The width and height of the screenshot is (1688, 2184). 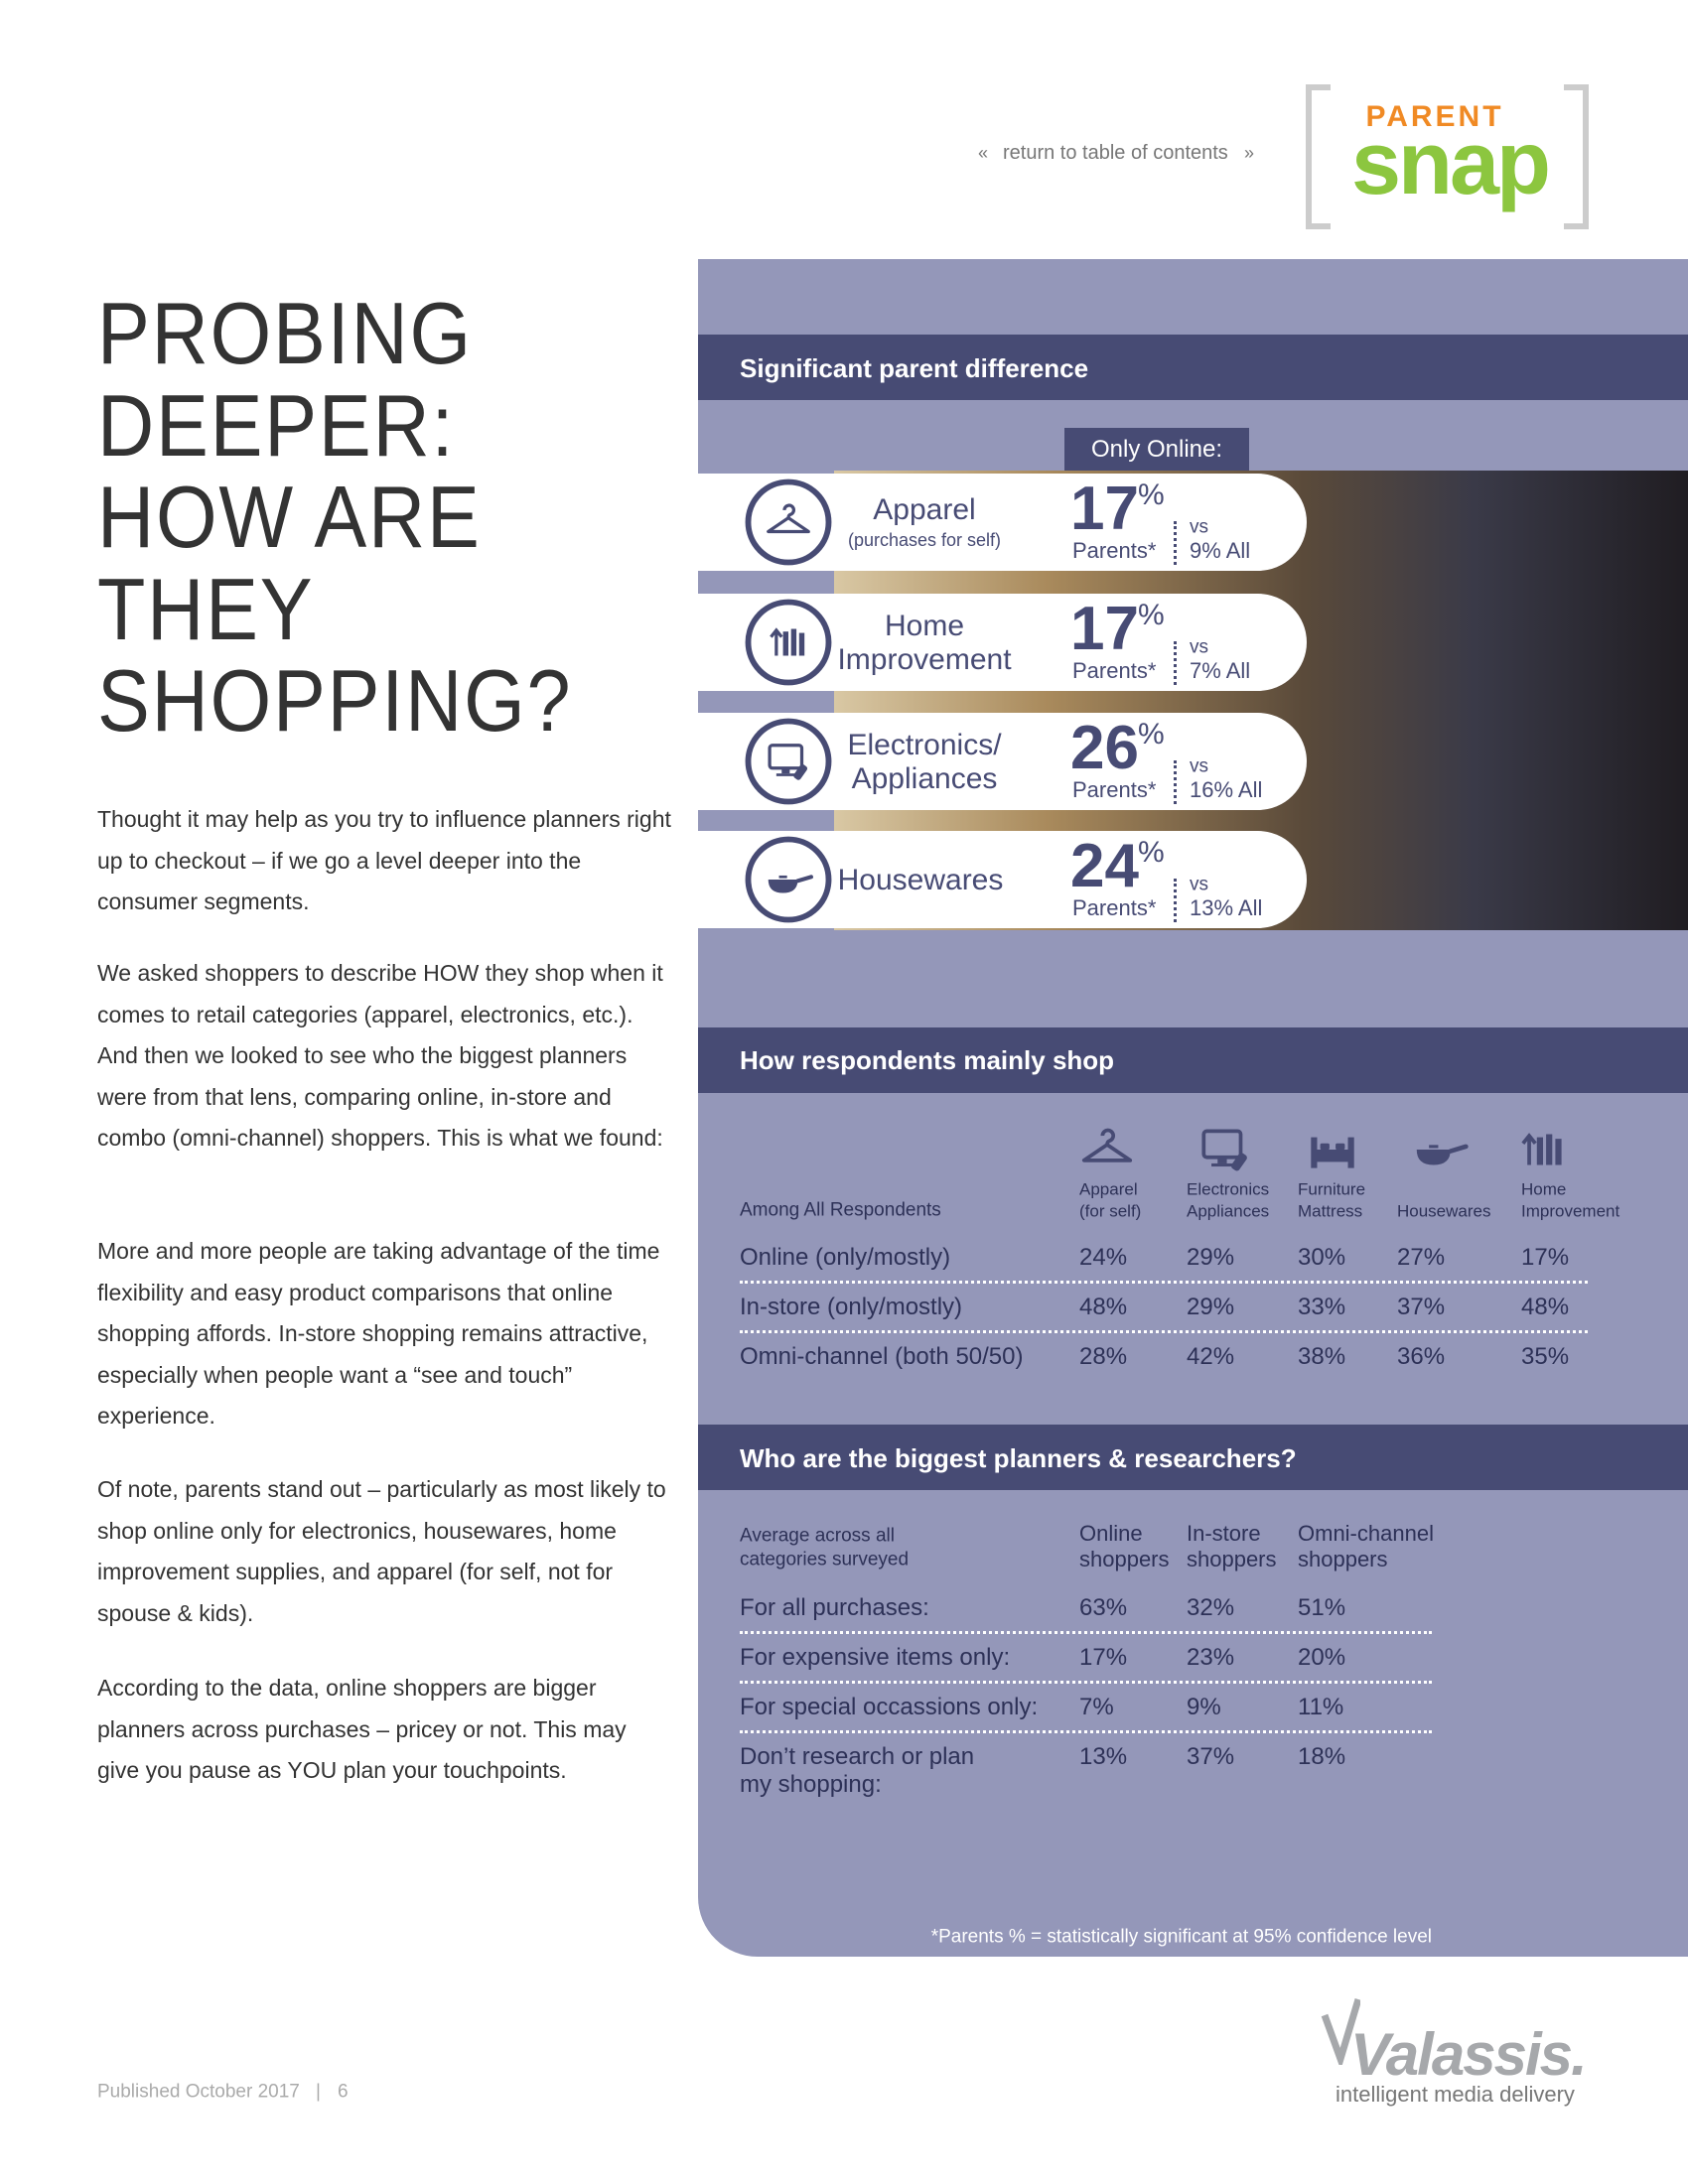 What do you see at coordinates (920, 880) in the screenshot?
I see `row-label: Housewares` at bounding box center [920, 880].